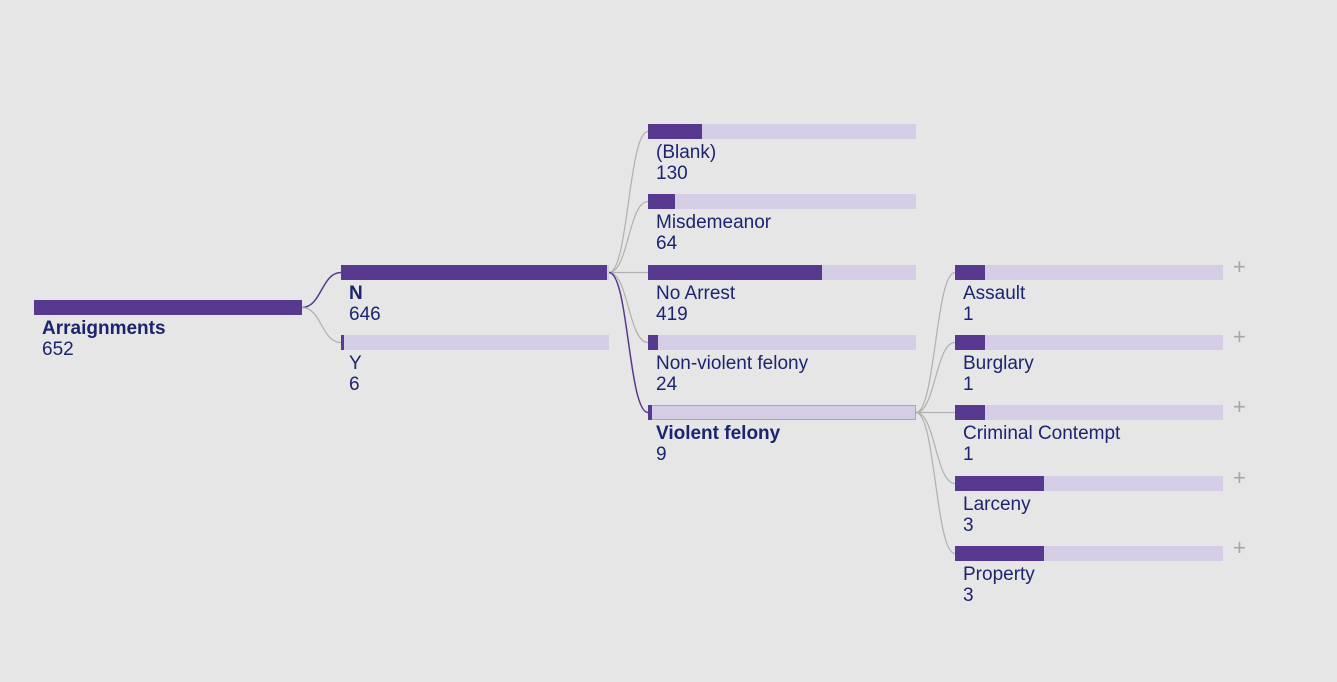 The image size is (1337, 682). I want to click on node-value: 646, so click(365, 314).